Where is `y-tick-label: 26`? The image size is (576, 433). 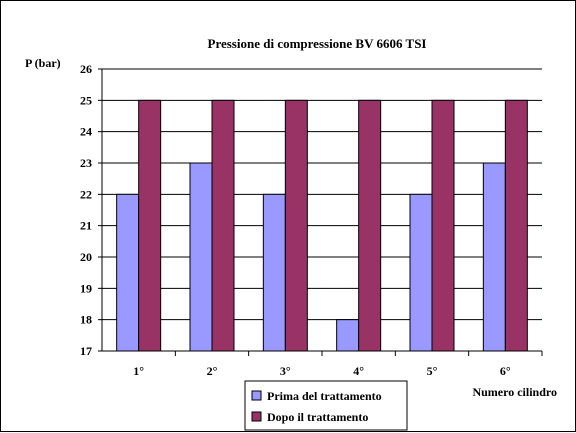
y-tick-label: 26 is located at coordinates (86, 69).